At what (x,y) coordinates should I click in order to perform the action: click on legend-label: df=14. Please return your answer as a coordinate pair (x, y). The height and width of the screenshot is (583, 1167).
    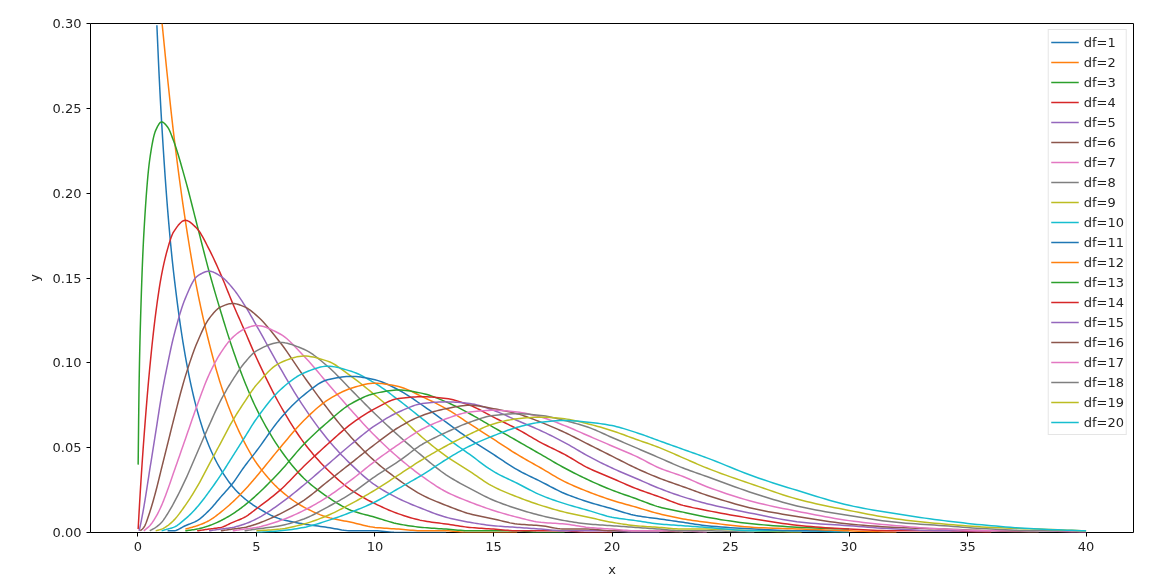
    Looking at the image, I should click on (1103, 302).